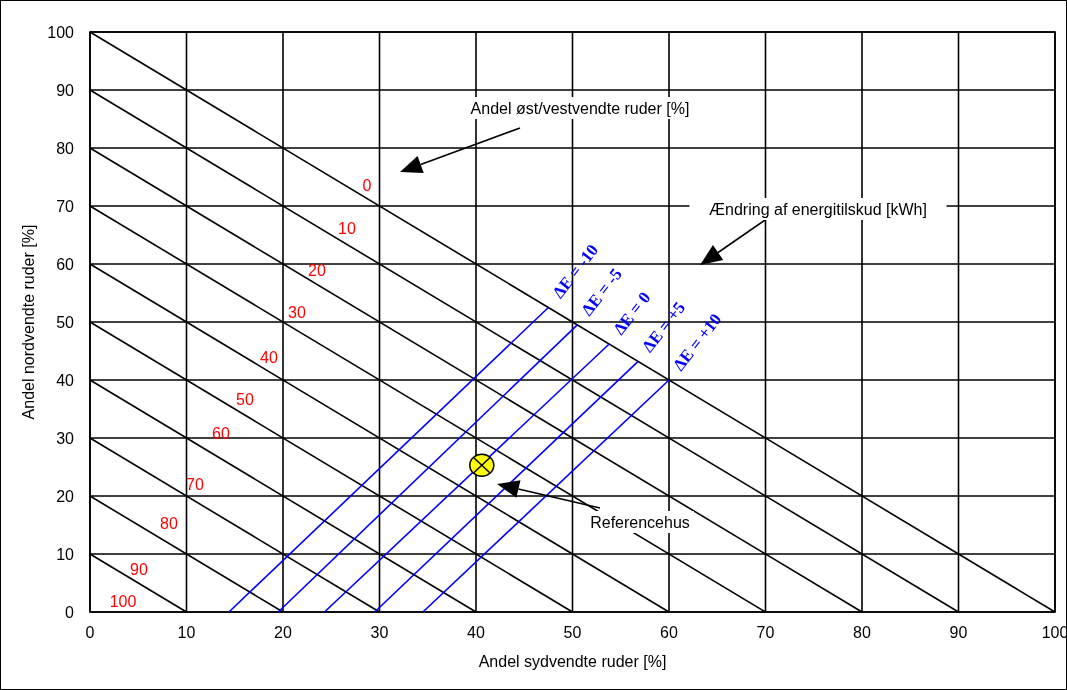 This screenshot has height=690, width=1067. What do you see at coordinates (90, 632) in the screenshot?
I see `x-tick-label: 0` at bounding box center [90, 632].